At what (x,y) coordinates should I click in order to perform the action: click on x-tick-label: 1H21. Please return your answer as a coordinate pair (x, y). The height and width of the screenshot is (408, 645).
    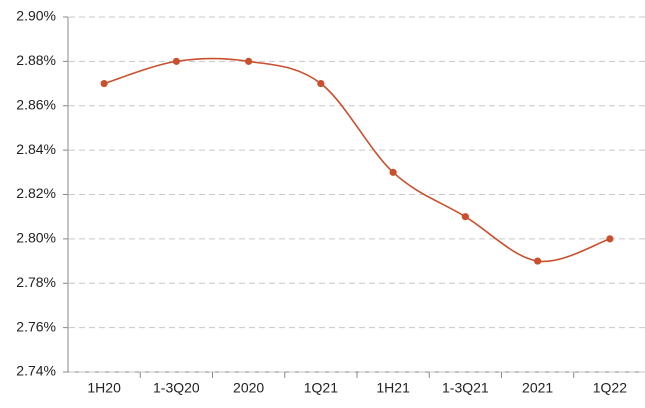
    Looking at the image, I should click on (393, 388).